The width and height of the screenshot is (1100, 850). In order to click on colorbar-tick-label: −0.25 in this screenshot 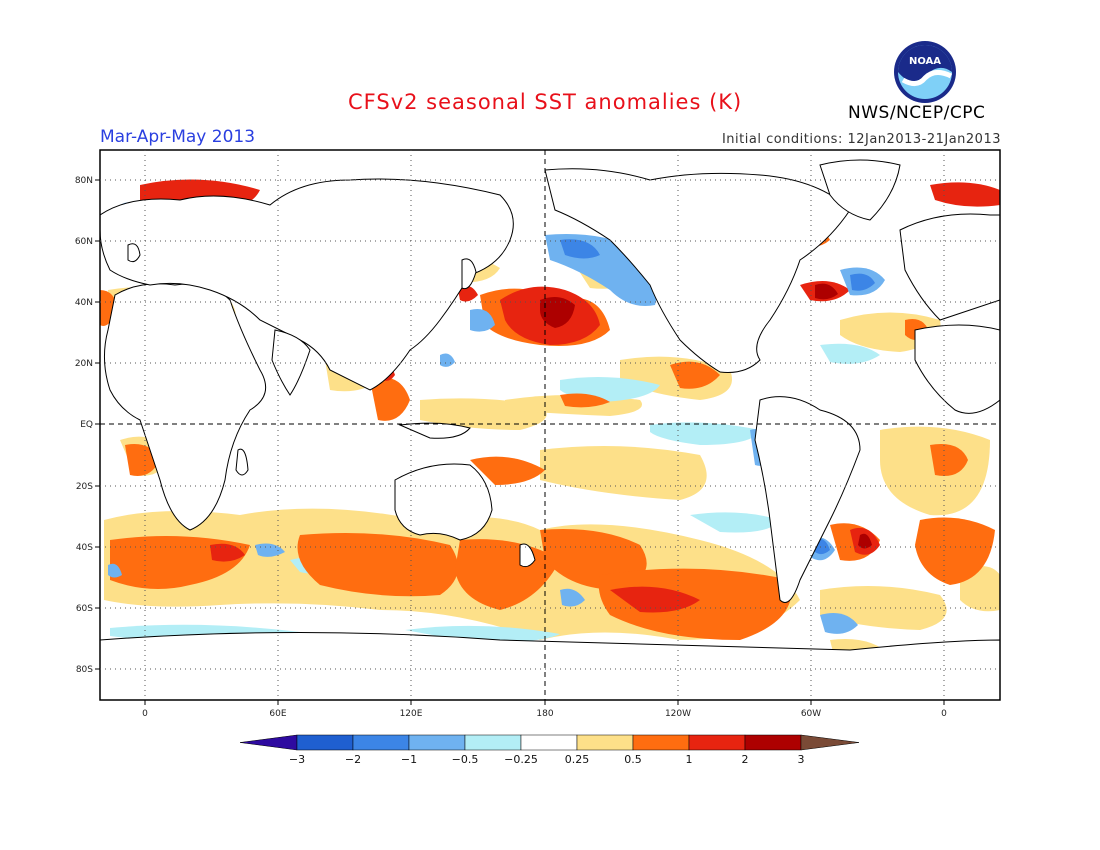, I will do `click(521, 759)`.